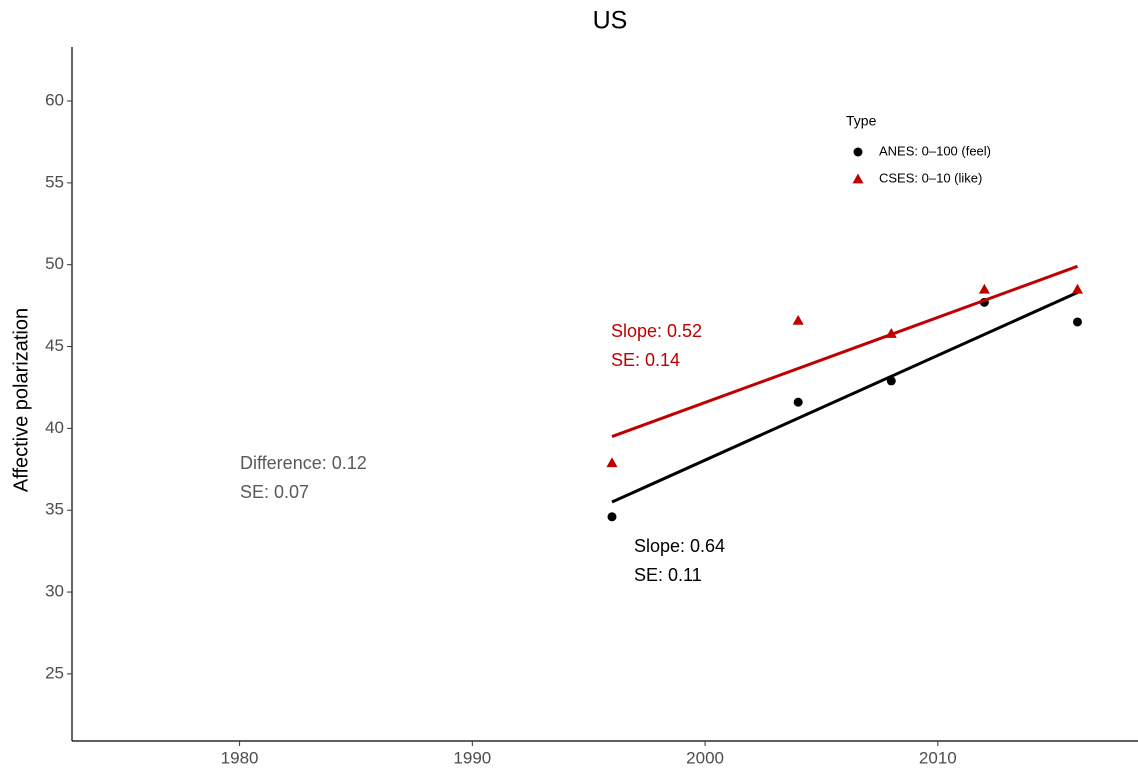 Image resolution: width=1138 pixels, height=771 pixels. I want to click on x-tick-label: 2010, so click(938, 757).